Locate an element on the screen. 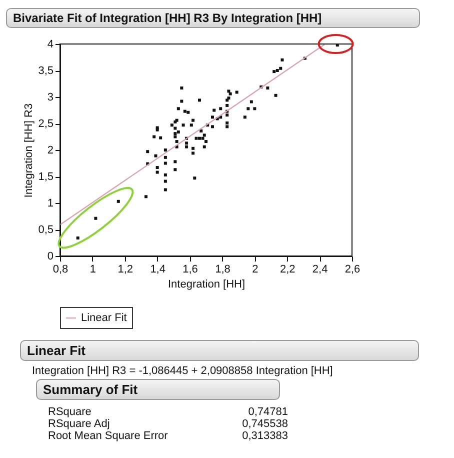 Image resolution: width=454 pixels, height=458 pixels. x-tick-label: 1,2 is located at coordinates (126, 270).